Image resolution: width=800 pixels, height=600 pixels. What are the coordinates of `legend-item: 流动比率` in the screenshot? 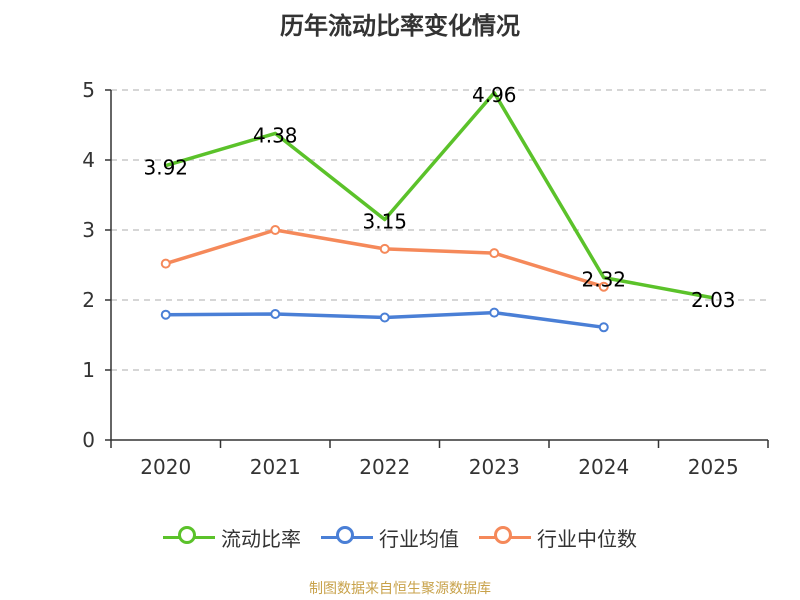 It's located at (232, 537).